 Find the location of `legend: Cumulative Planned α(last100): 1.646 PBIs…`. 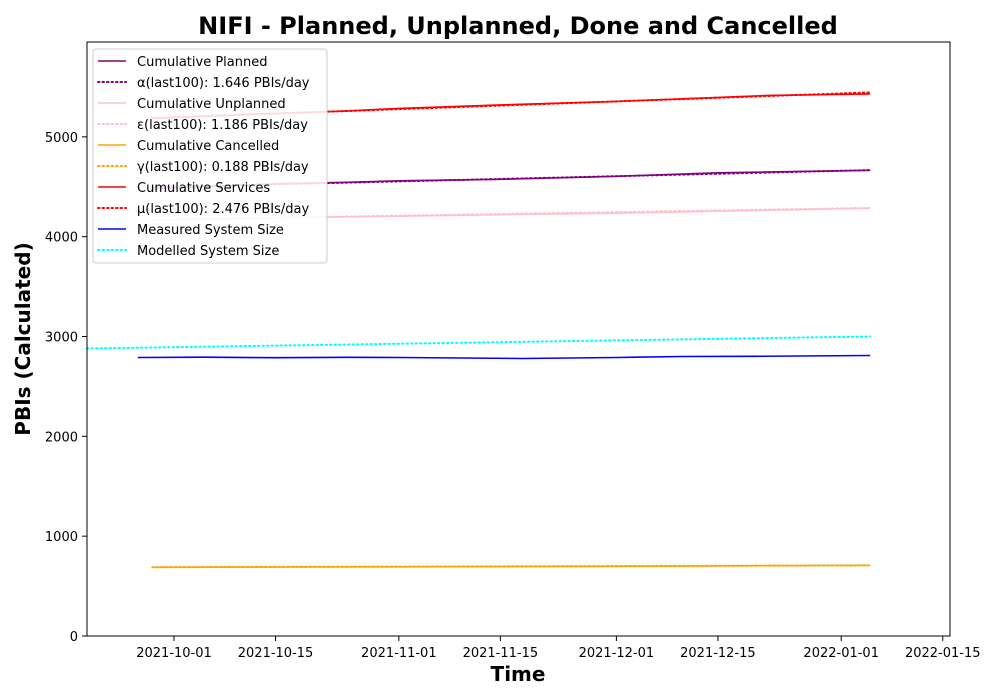

legend: Cumulative Planned α(last100): 1.646 PBIs… is located at coordinates (210, 156).